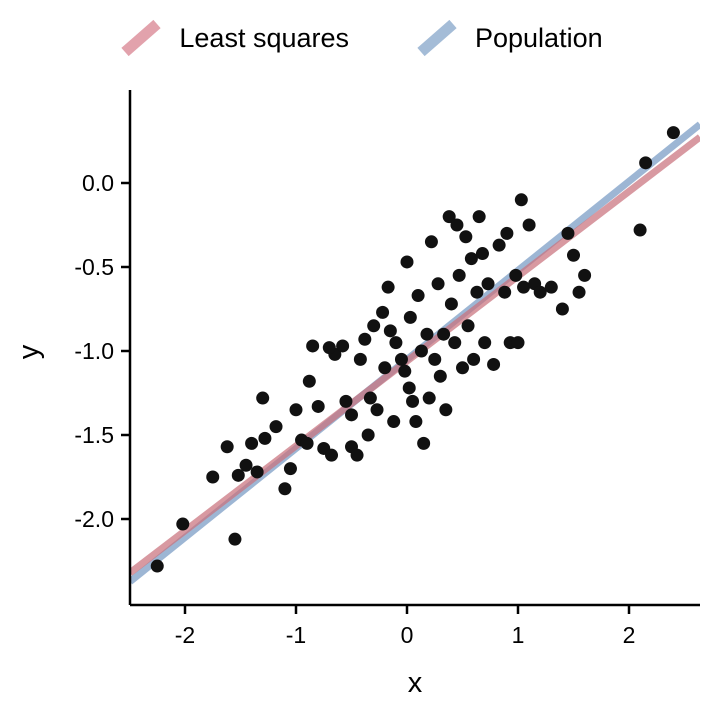 The width and height of the screenshot is (720, 720). Describe the element at coordinates (98, 183) in the screenshot. I see `y-tick-label: 0.0` at that location.